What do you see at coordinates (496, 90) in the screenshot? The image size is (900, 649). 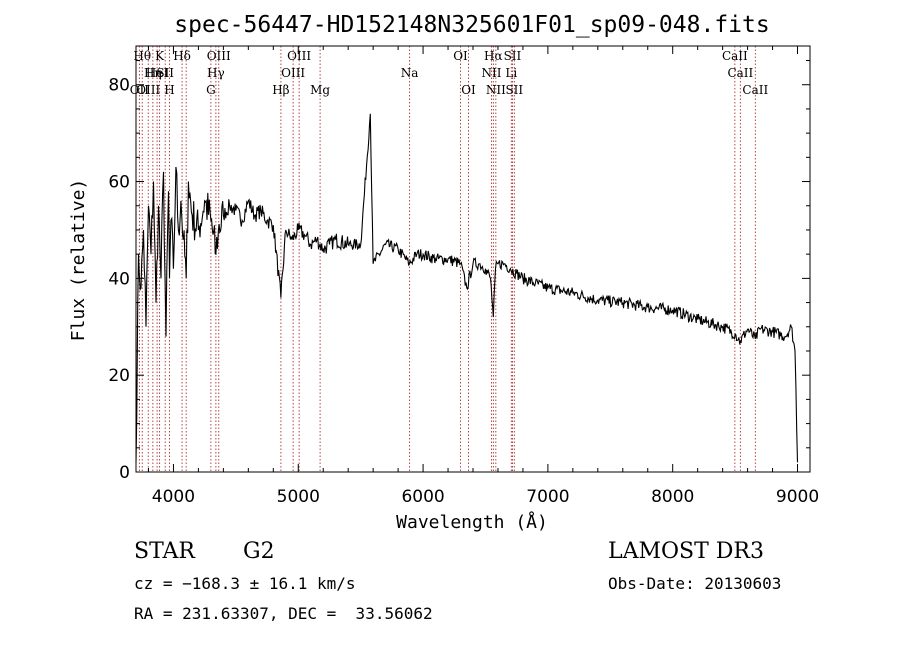 I see `marker-label-22: NII` at bounding box center [496, 90].